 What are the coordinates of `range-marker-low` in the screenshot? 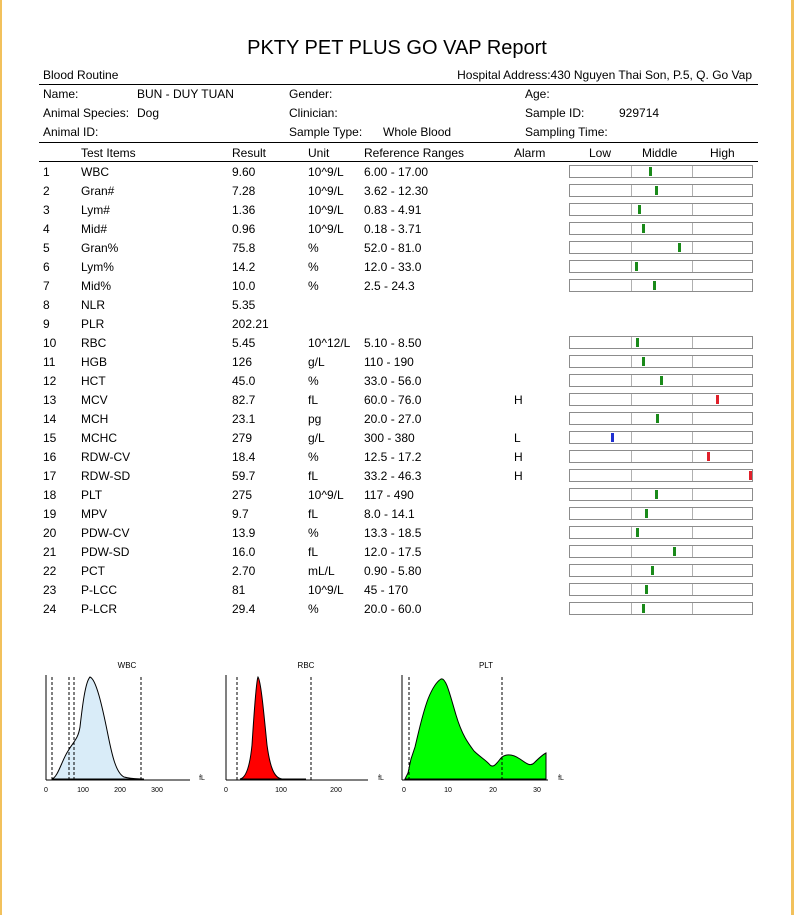 It's located at (612, 437).